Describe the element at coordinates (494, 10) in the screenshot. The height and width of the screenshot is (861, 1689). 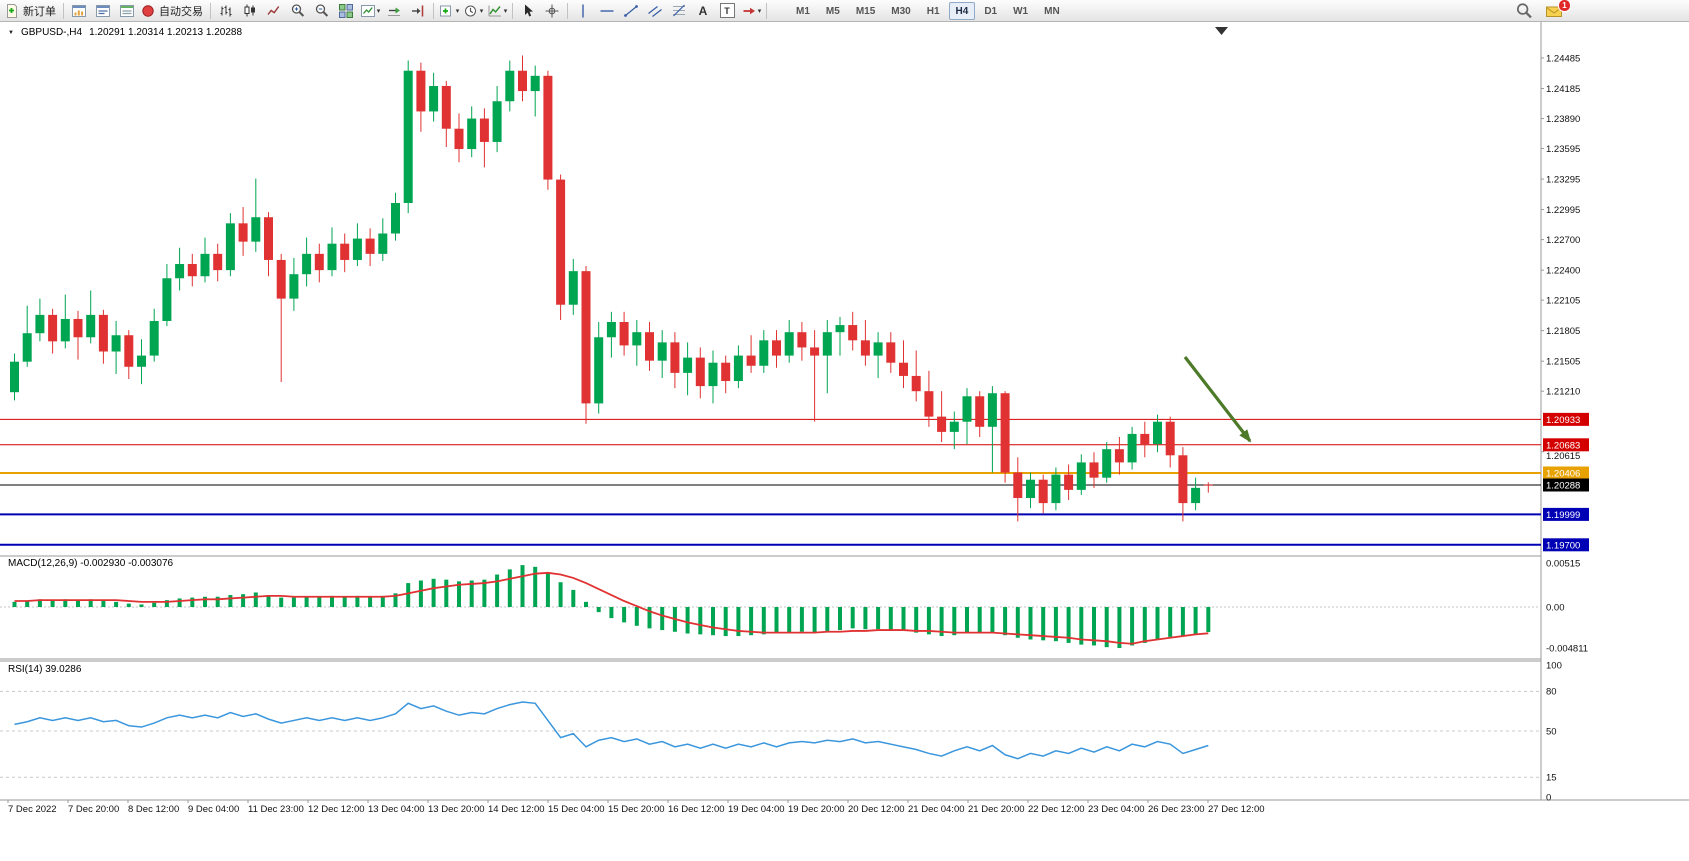
I see `indicators-icon` at that location.